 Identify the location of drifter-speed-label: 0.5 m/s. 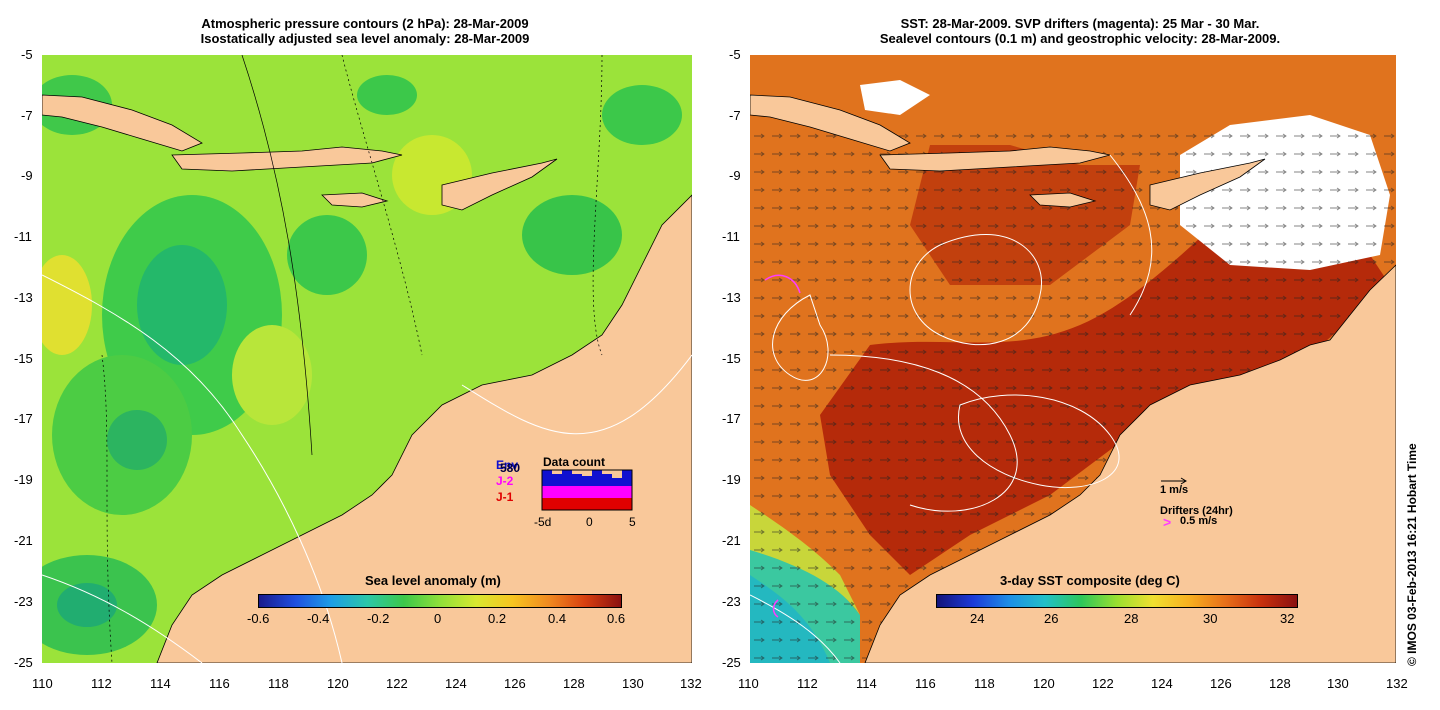
(1199, 521).